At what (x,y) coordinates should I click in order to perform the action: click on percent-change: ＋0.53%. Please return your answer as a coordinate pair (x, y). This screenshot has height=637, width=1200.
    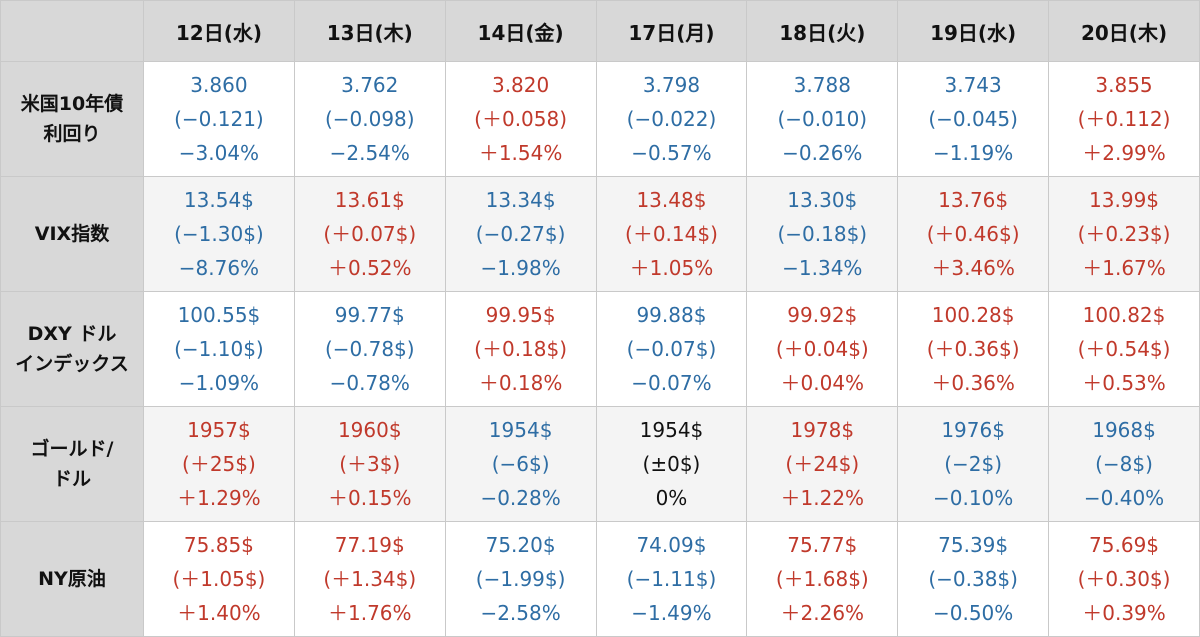
    Looking at the image, I should click on (1124, 383).